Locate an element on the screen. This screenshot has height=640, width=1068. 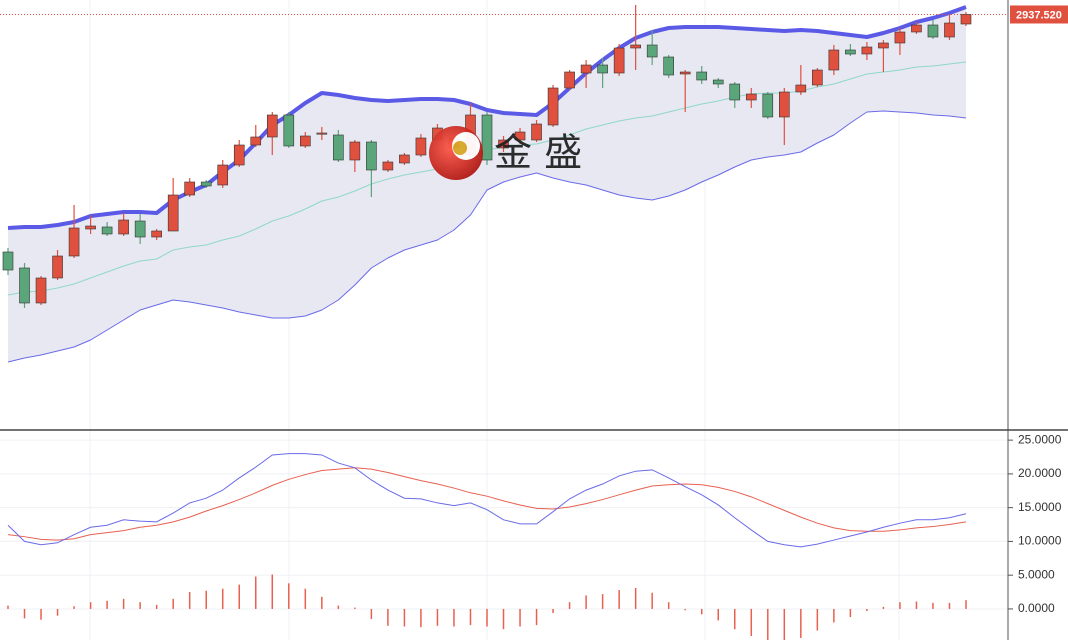
y-tick-label: 20.0000 is located at coordinates (1040, 473).